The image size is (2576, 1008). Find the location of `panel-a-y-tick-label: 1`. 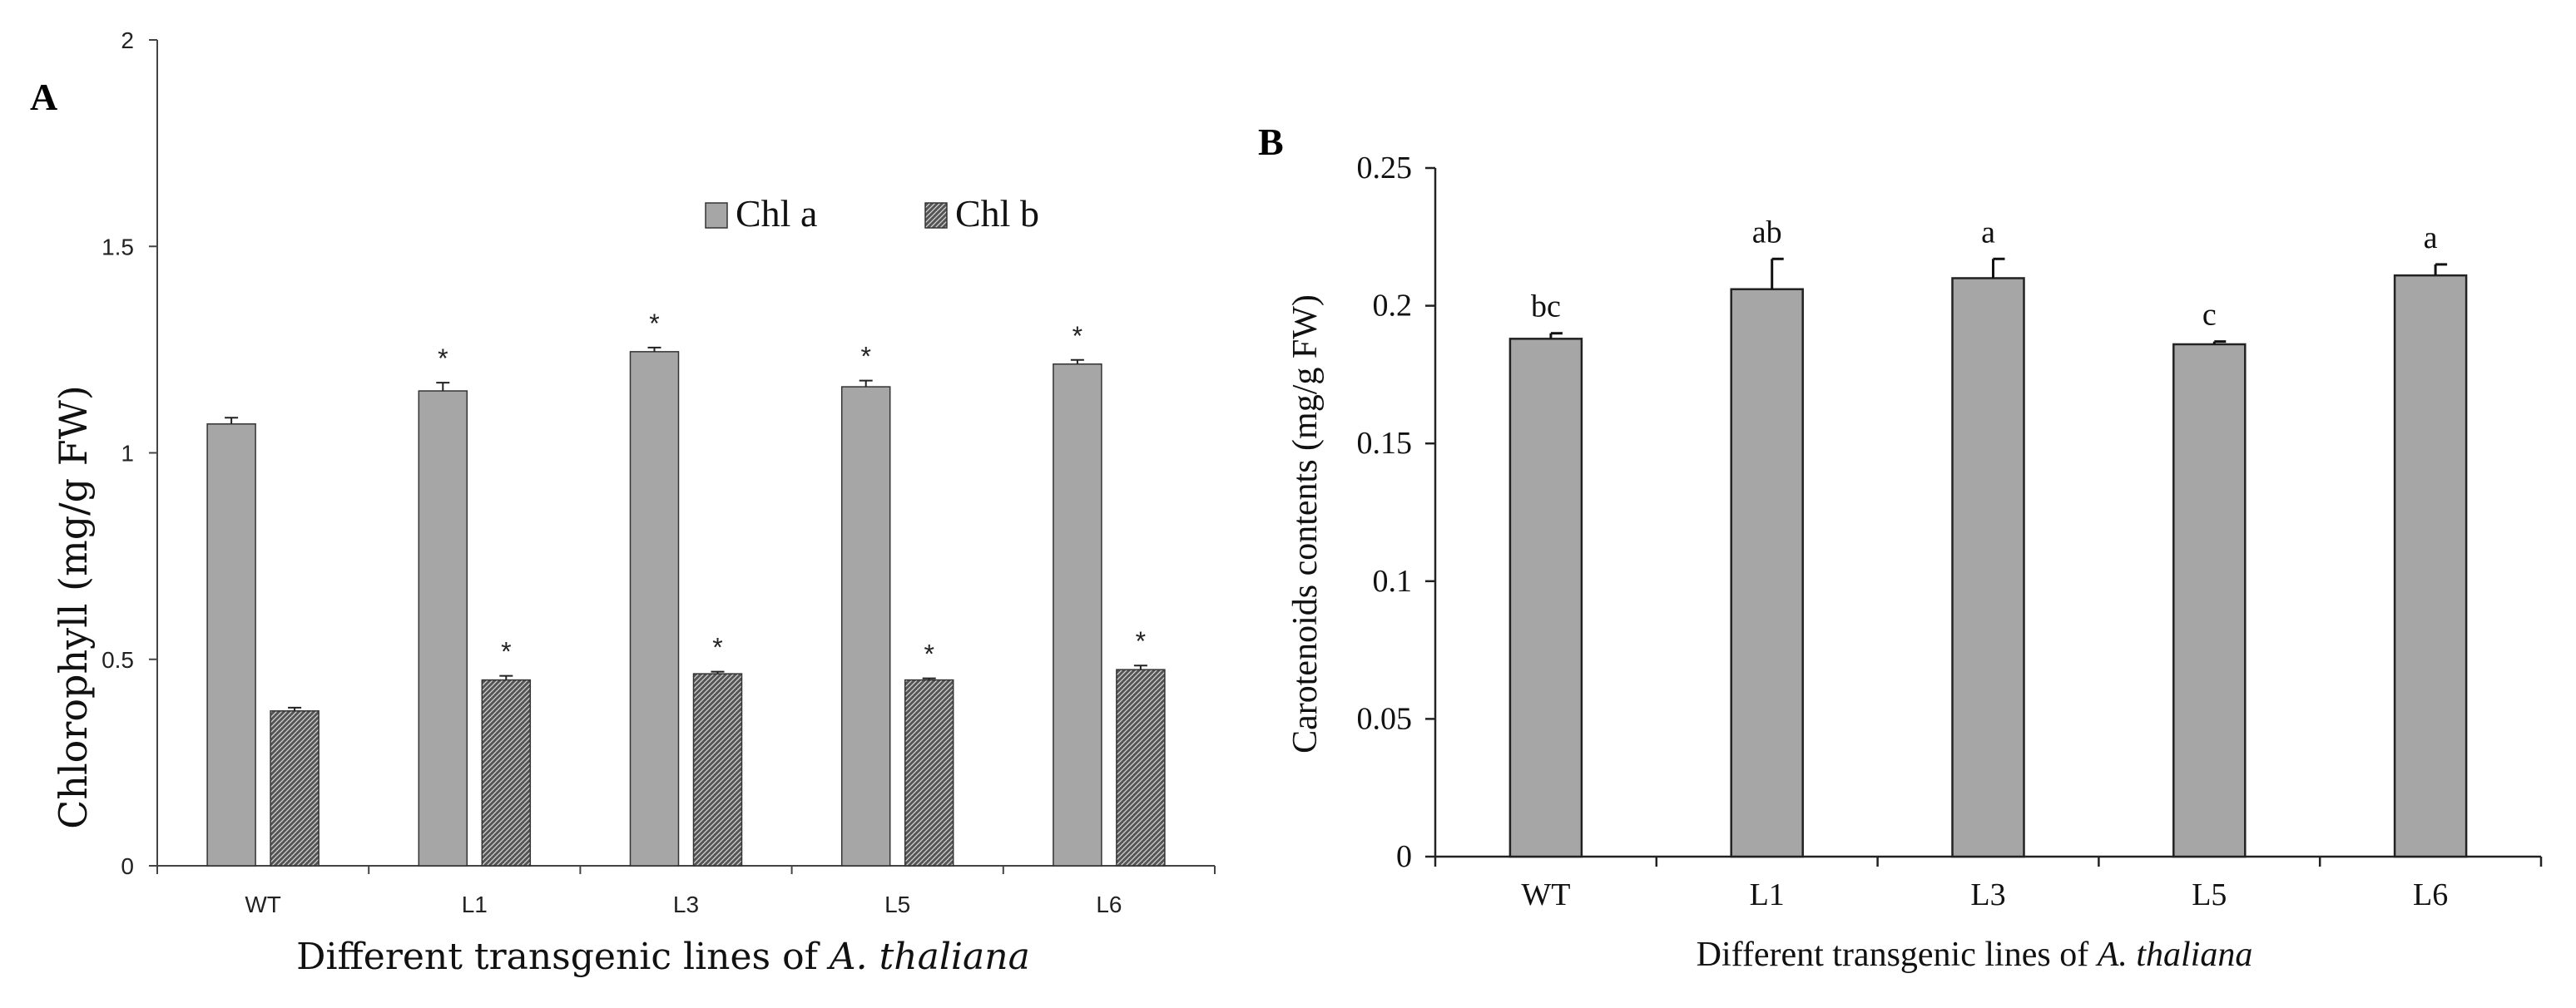

panel-a-y-tick-label: 1 is located at coordinates (128, 454).